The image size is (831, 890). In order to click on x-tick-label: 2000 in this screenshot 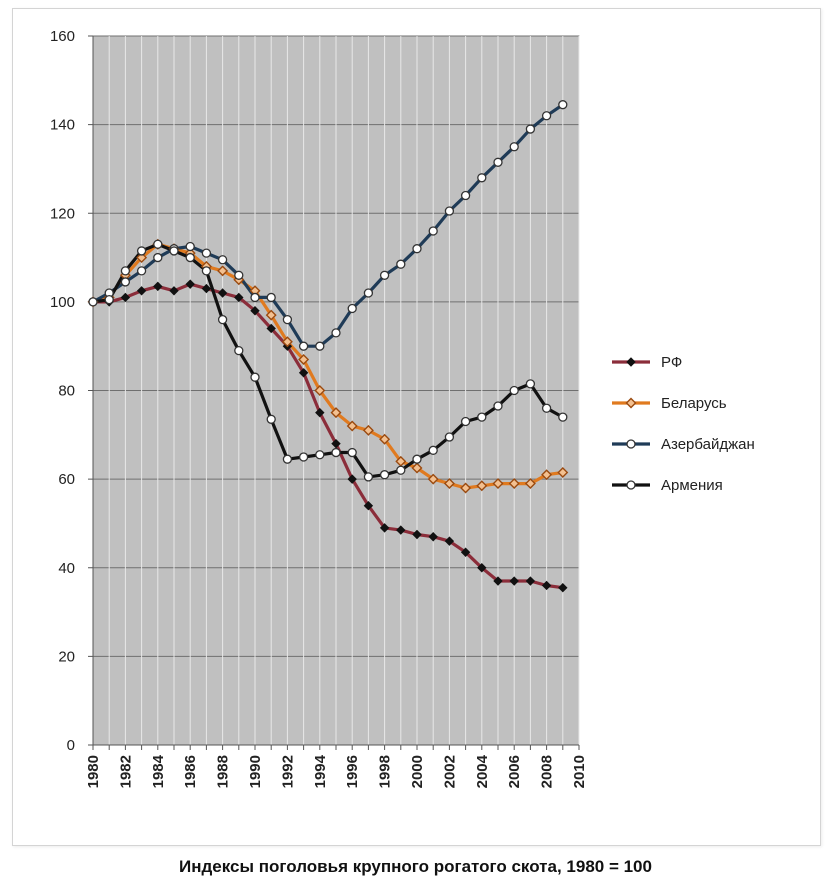, I will do `click(417, 771)`.